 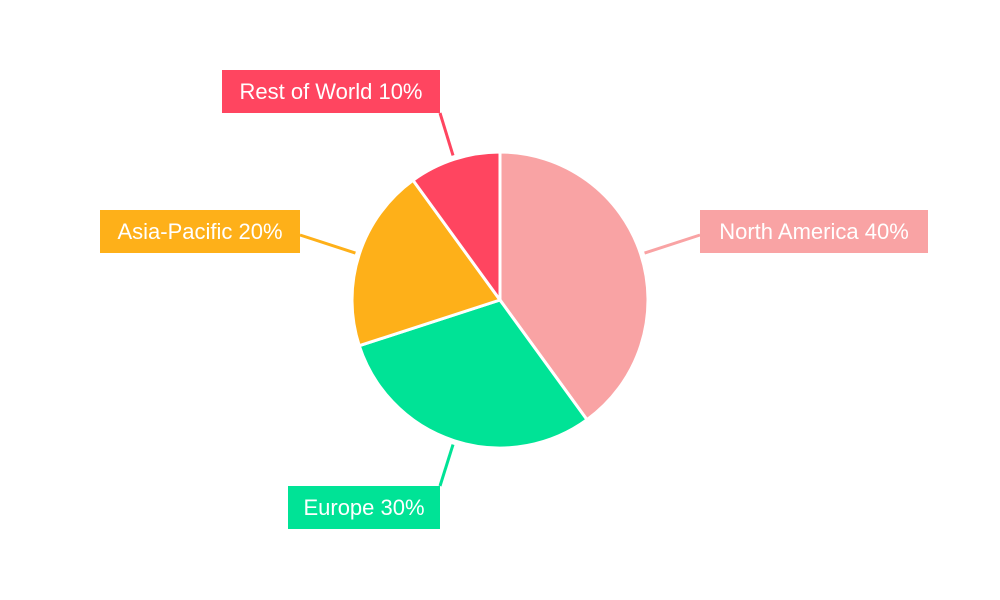 I want to click on data-label-north-america: North America 40%, so click(x=814, y=231).